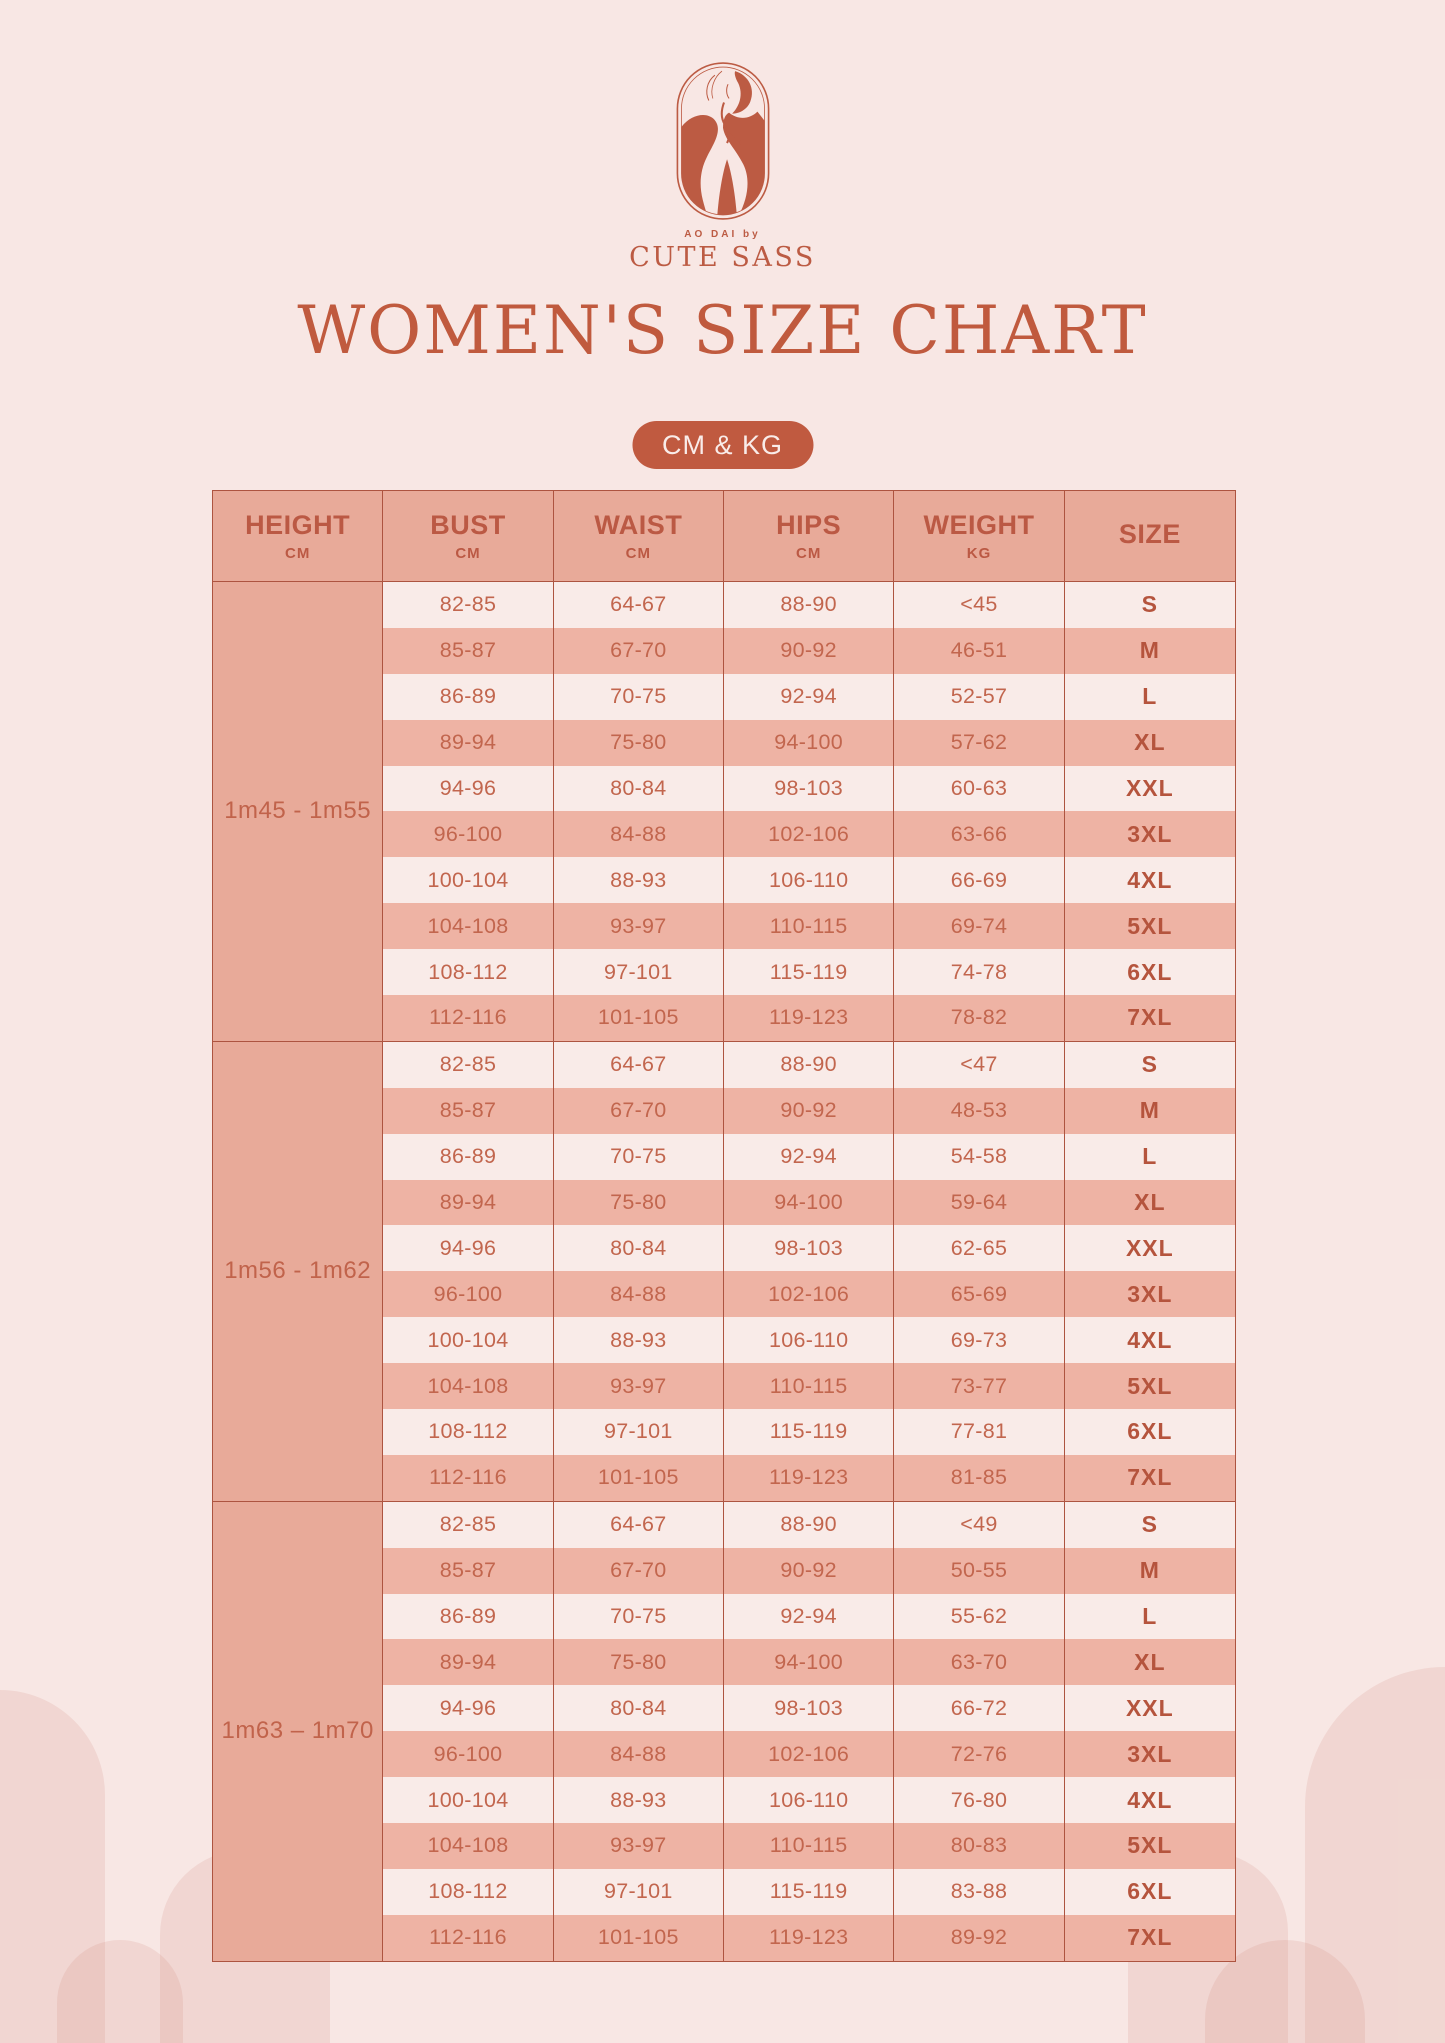 Image resolution: width=1445 pixels, height=2043 pixels. I want to click on brand-name: CUTE SASS, so click(722, 257).